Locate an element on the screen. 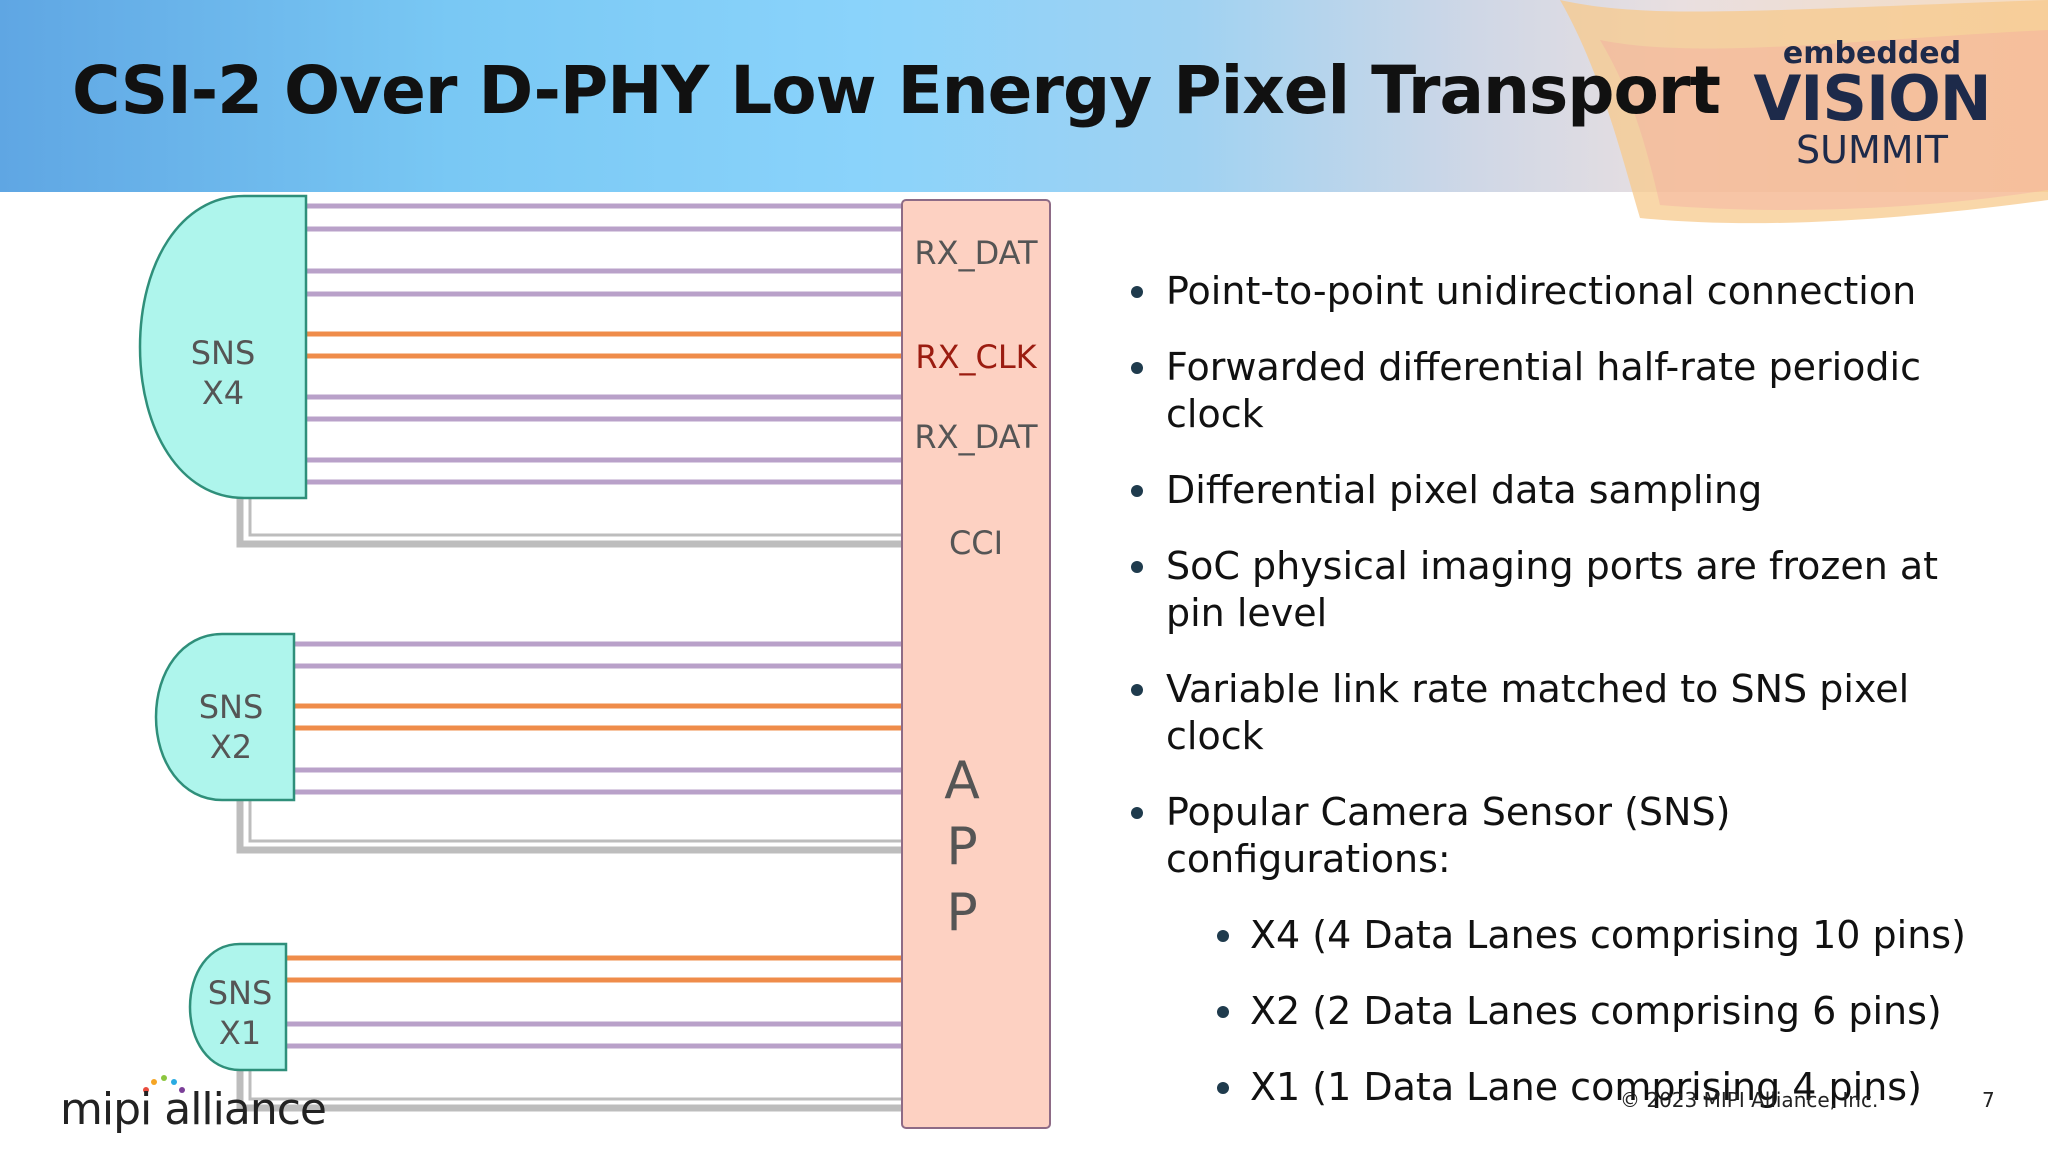  app-letter-p1: P is located at coordinates (961, 847).